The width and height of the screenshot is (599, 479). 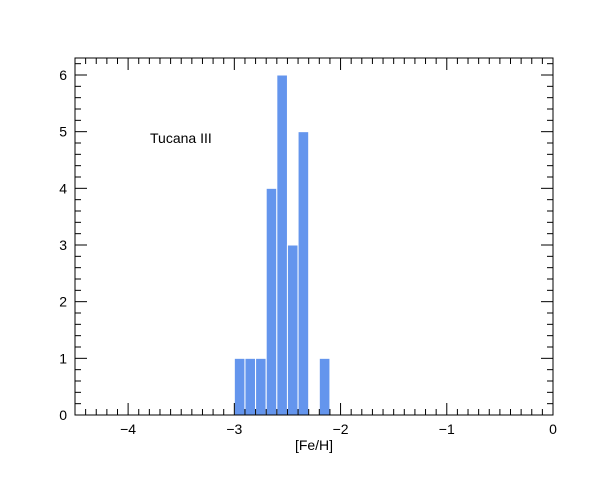 I want to click on y-tick-label: 0, so click(x=63, y=415).